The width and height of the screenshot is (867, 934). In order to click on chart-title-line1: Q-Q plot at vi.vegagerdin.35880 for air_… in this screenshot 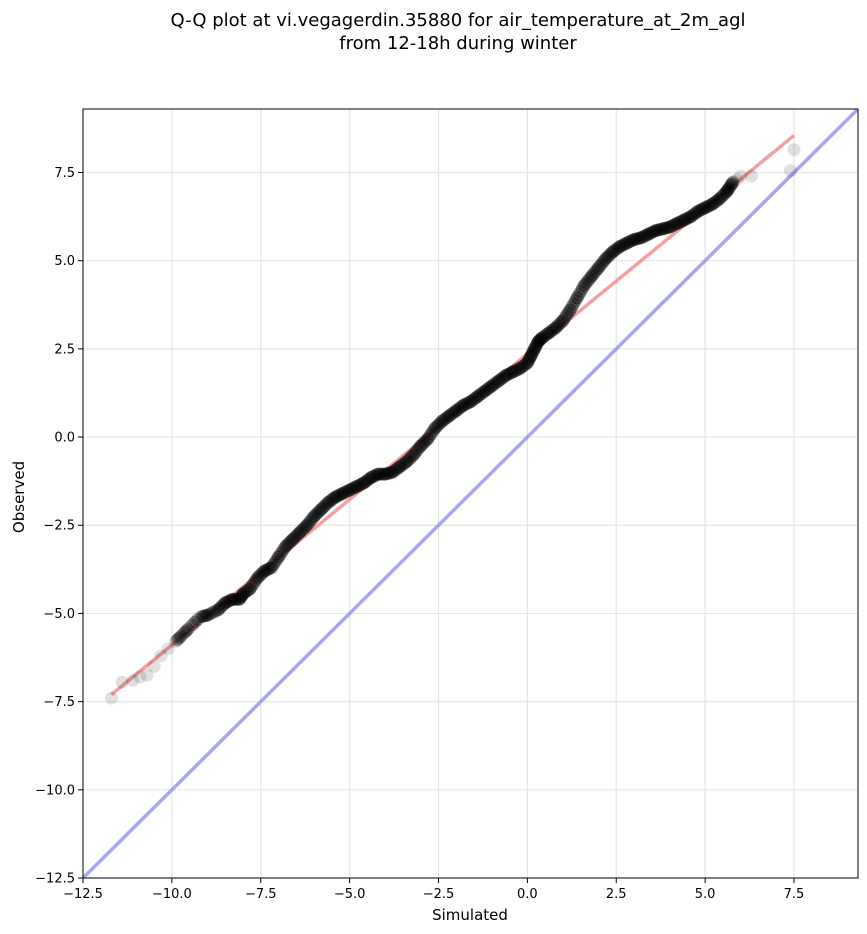, I will do `click(458, 20)`.